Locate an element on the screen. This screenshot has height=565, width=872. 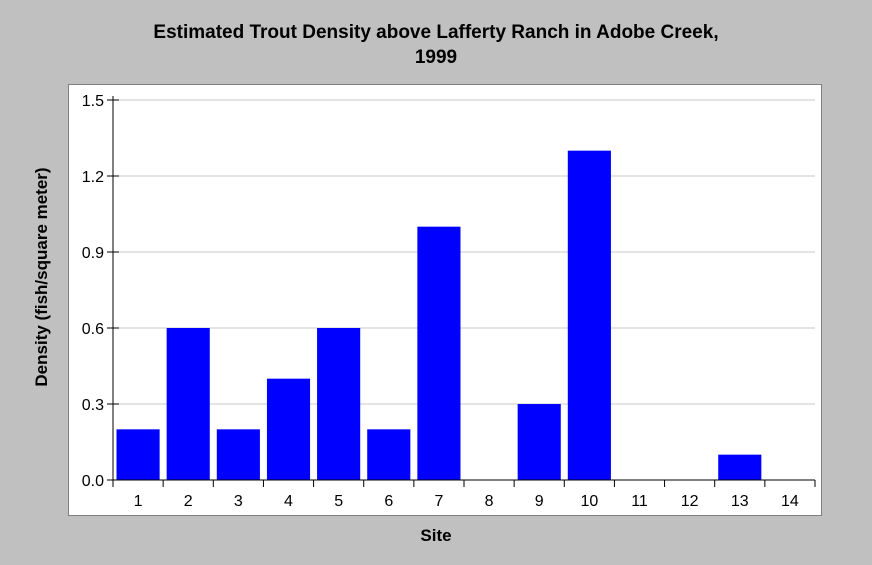
x-tick-label: 8 is located at coordinates (489, 501).